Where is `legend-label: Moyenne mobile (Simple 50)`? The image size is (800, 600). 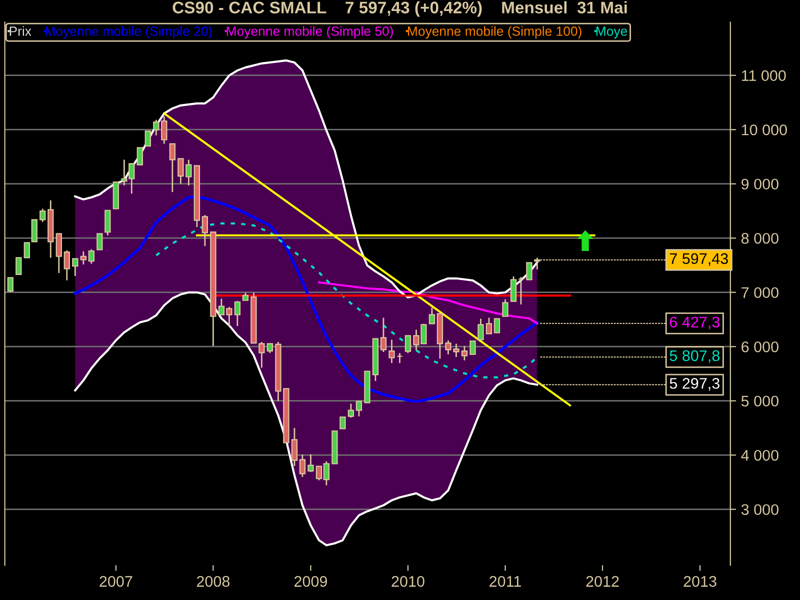
legend-label: Moyenne mobile (Simple 50) is located at coordinates (309, 32).